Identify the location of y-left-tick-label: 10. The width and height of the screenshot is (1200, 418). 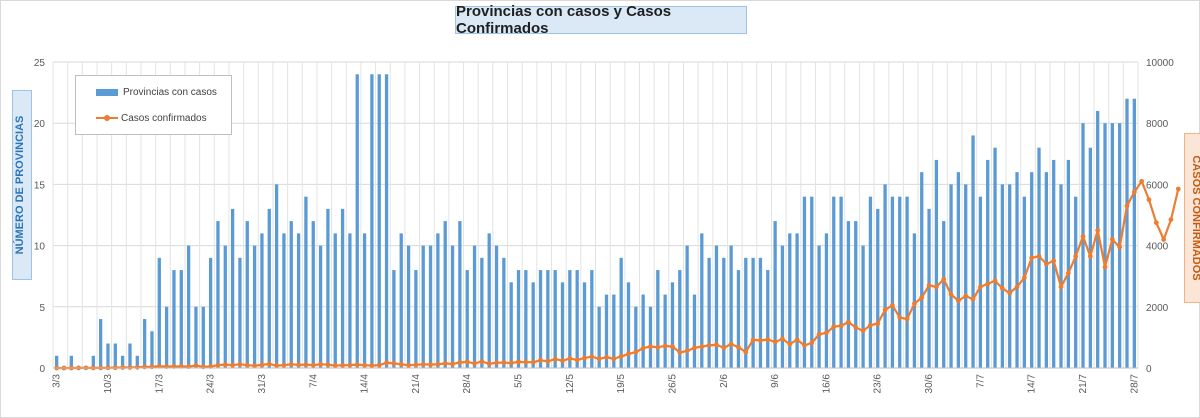
(40, 247).